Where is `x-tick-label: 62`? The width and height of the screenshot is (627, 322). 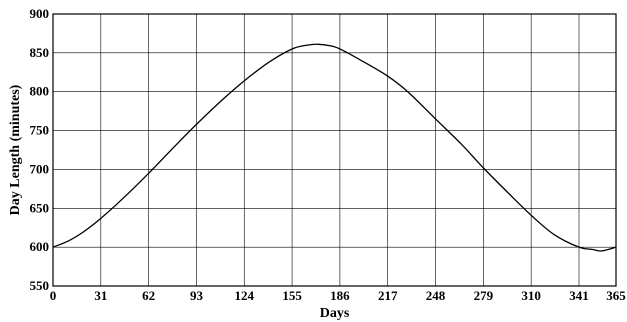
x-tick-label: 62 is located at coordinates (148, 295).